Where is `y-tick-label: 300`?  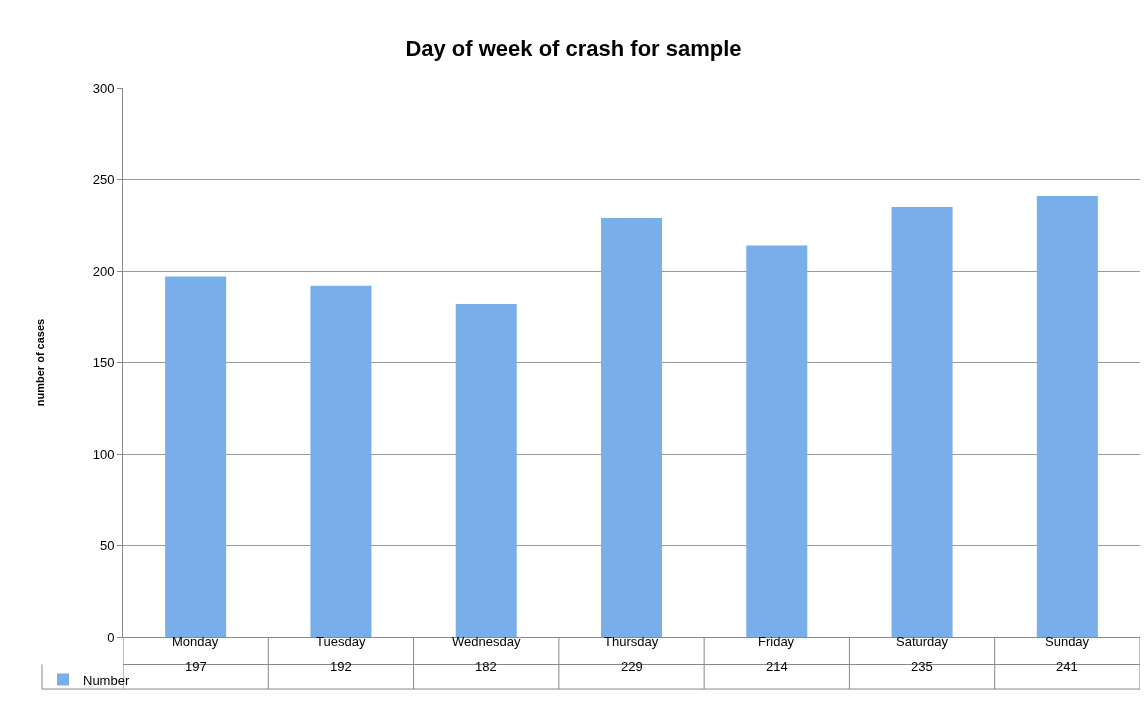 y-tick-label: 300 is located at coordinates (103, 88).